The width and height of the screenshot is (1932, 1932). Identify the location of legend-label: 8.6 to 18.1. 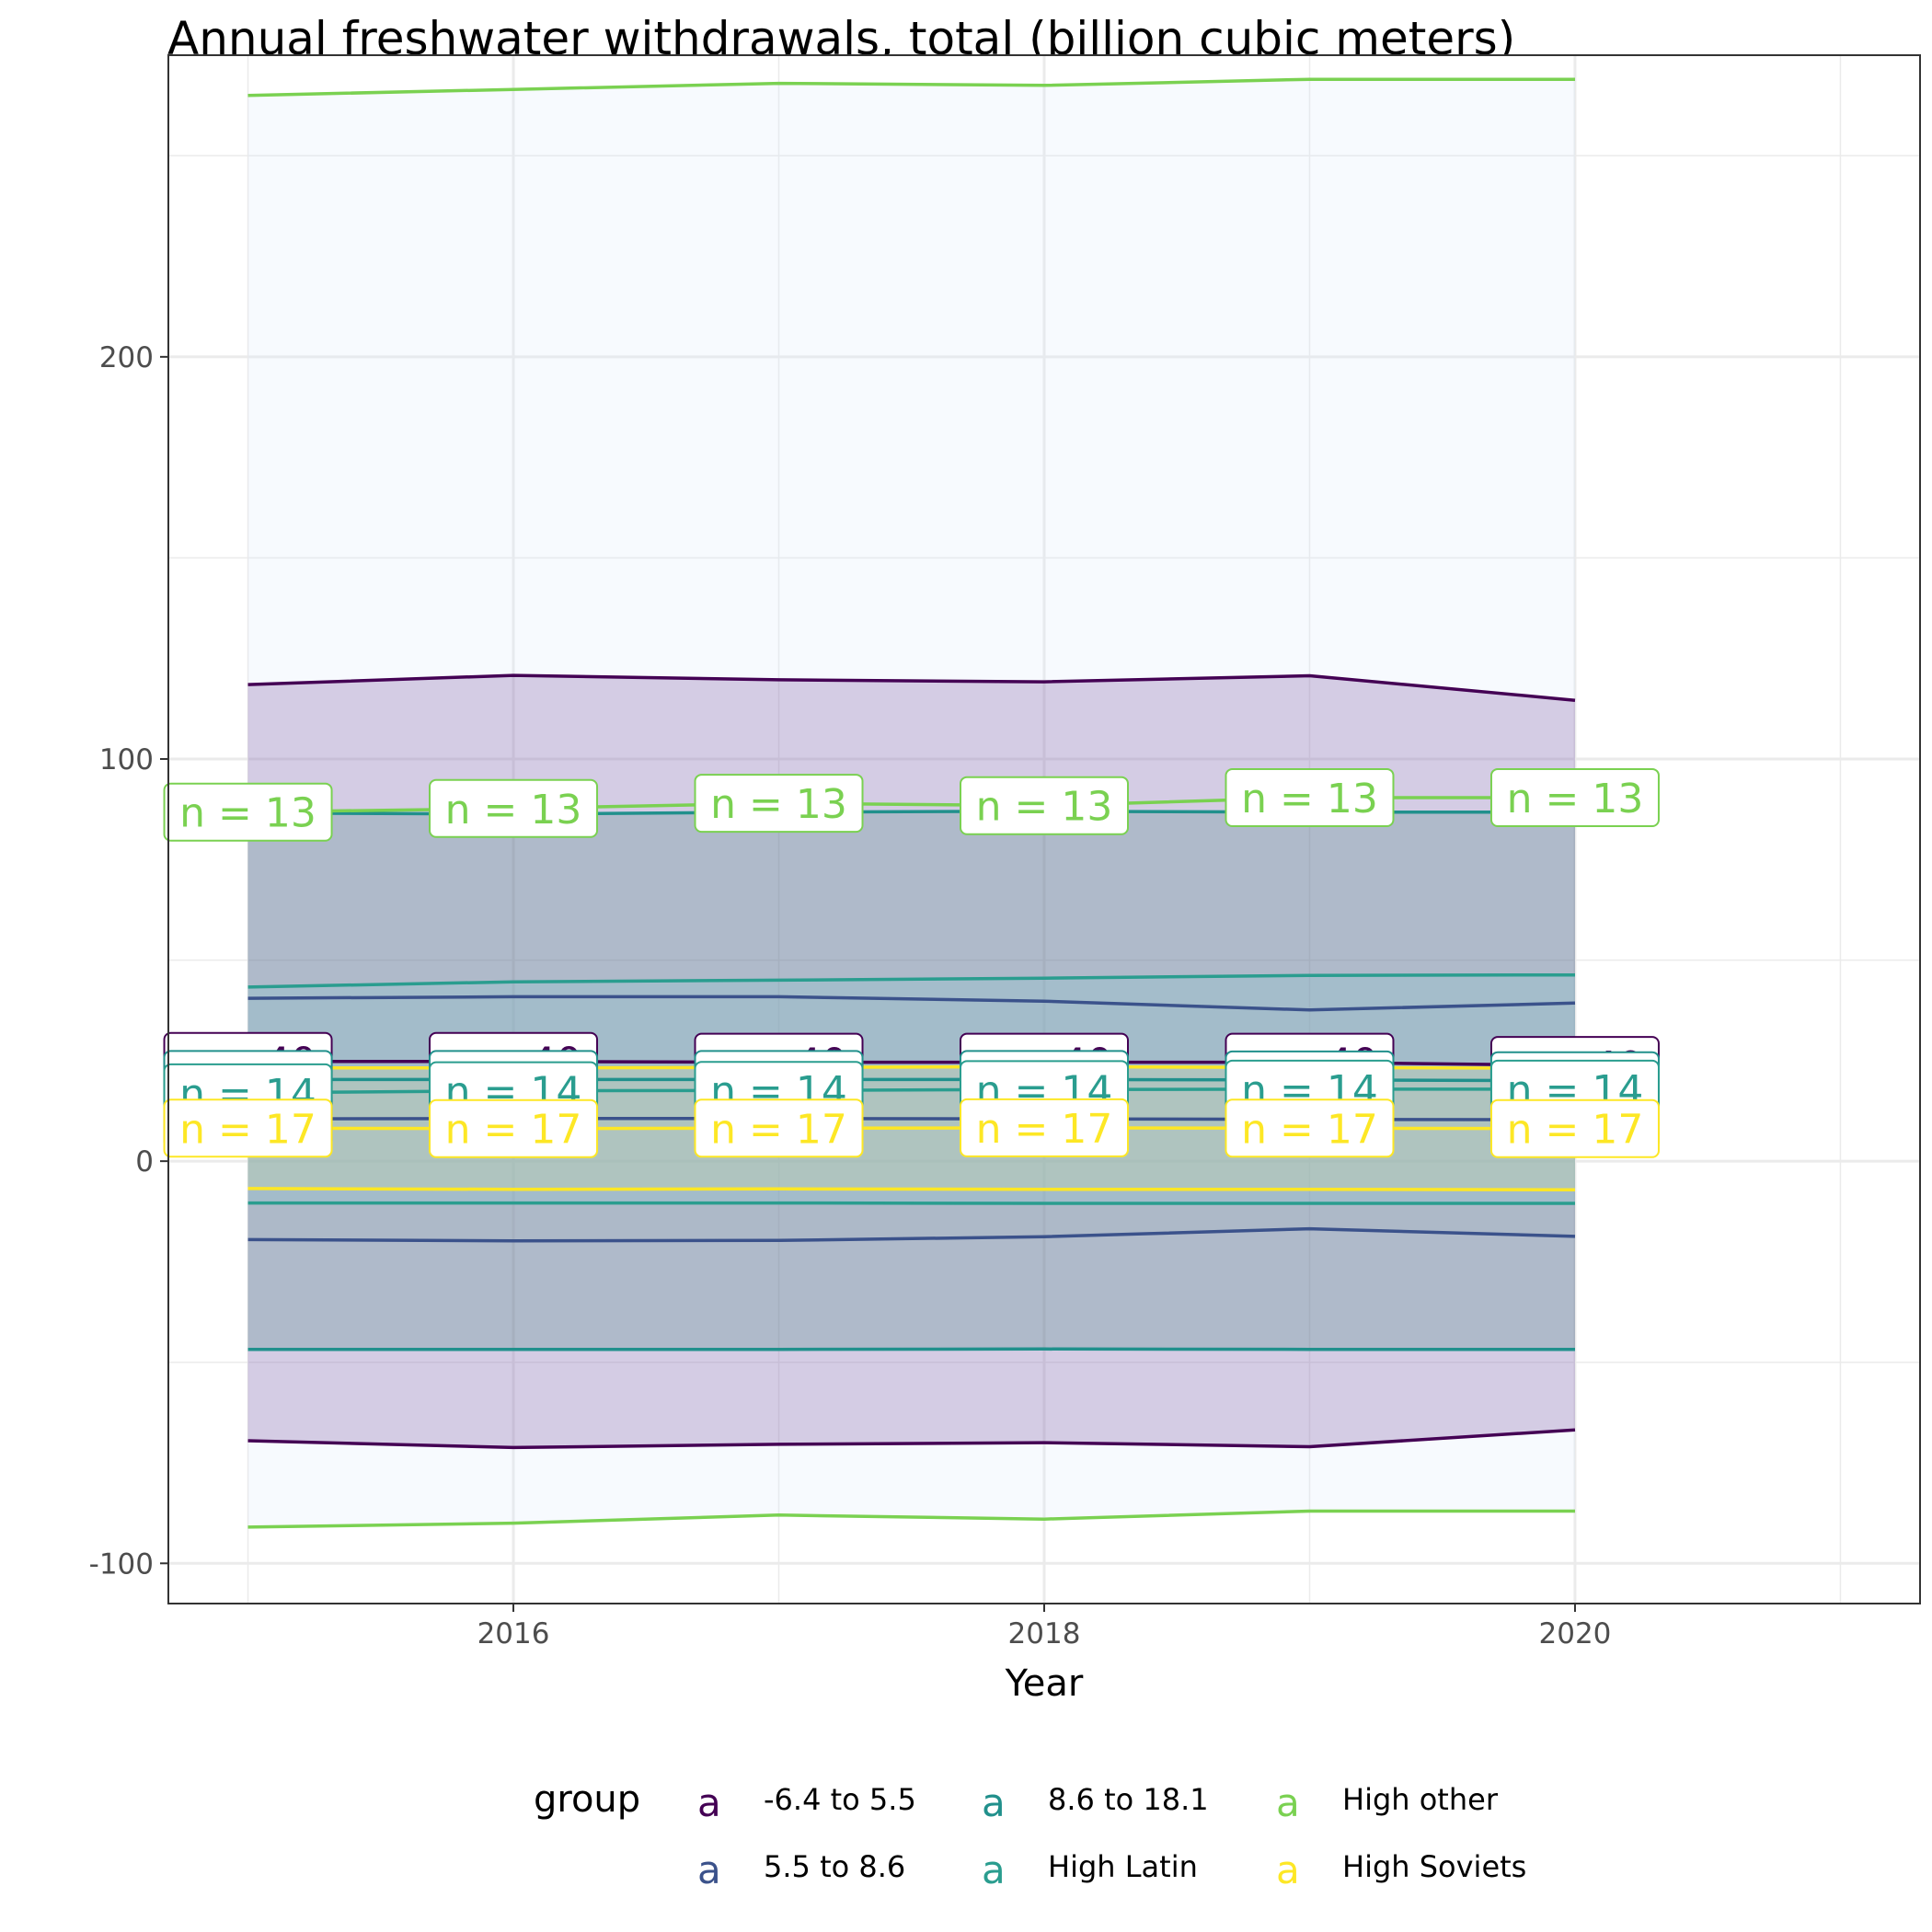
(1128, 1799).